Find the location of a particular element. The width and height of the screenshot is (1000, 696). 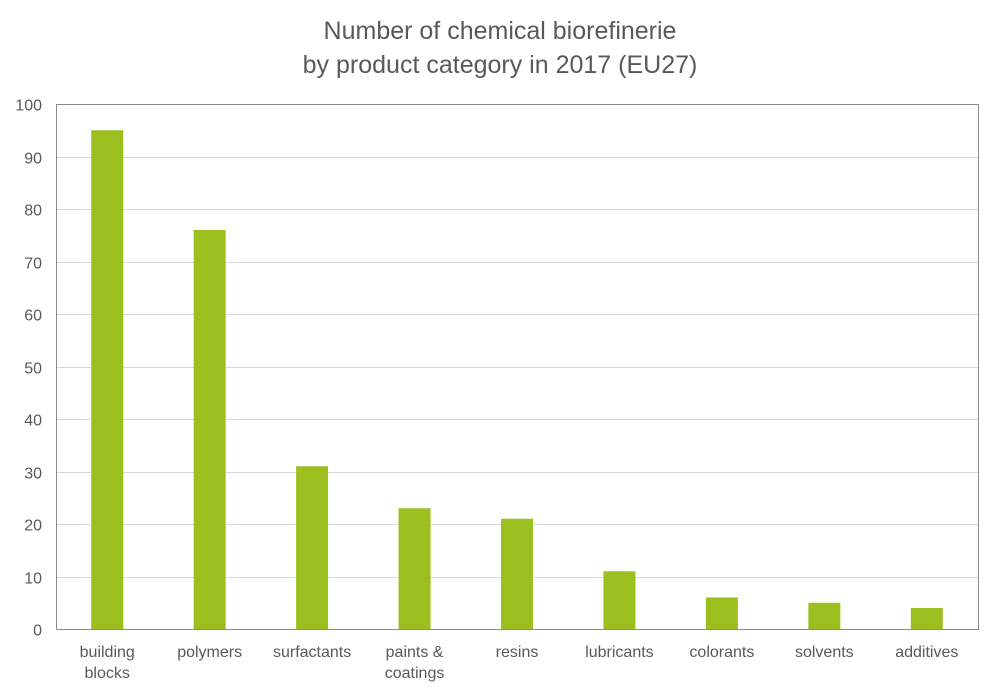

y-tick-label: 70 is located at coordinates (33, 264).